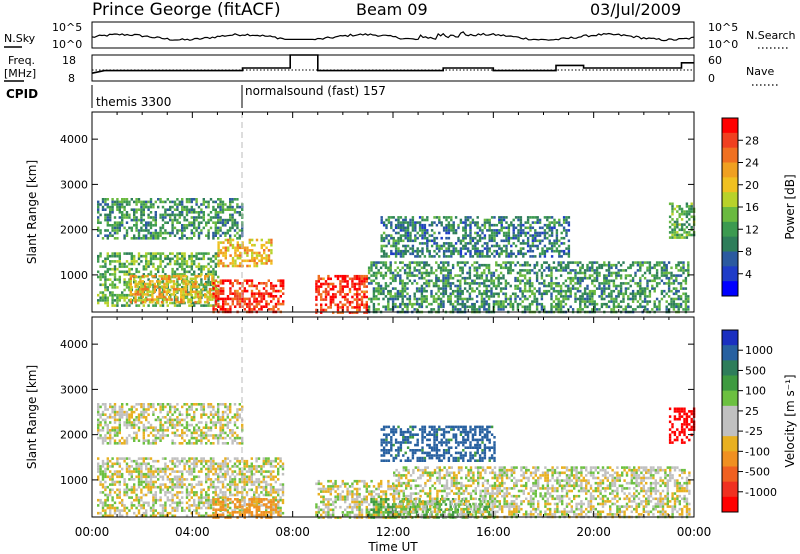 Image resolution: width=800 pixels, height=554 pixels. Describe the element at coordinates (730, 244) in the screenshot. I see `power-color-block` at that location.